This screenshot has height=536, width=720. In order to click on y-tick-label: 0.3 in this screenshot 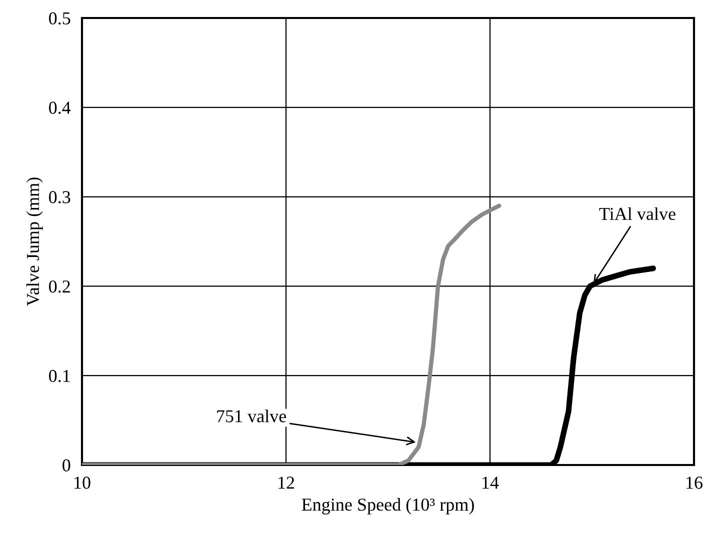, I will do `click(59, 197)`.